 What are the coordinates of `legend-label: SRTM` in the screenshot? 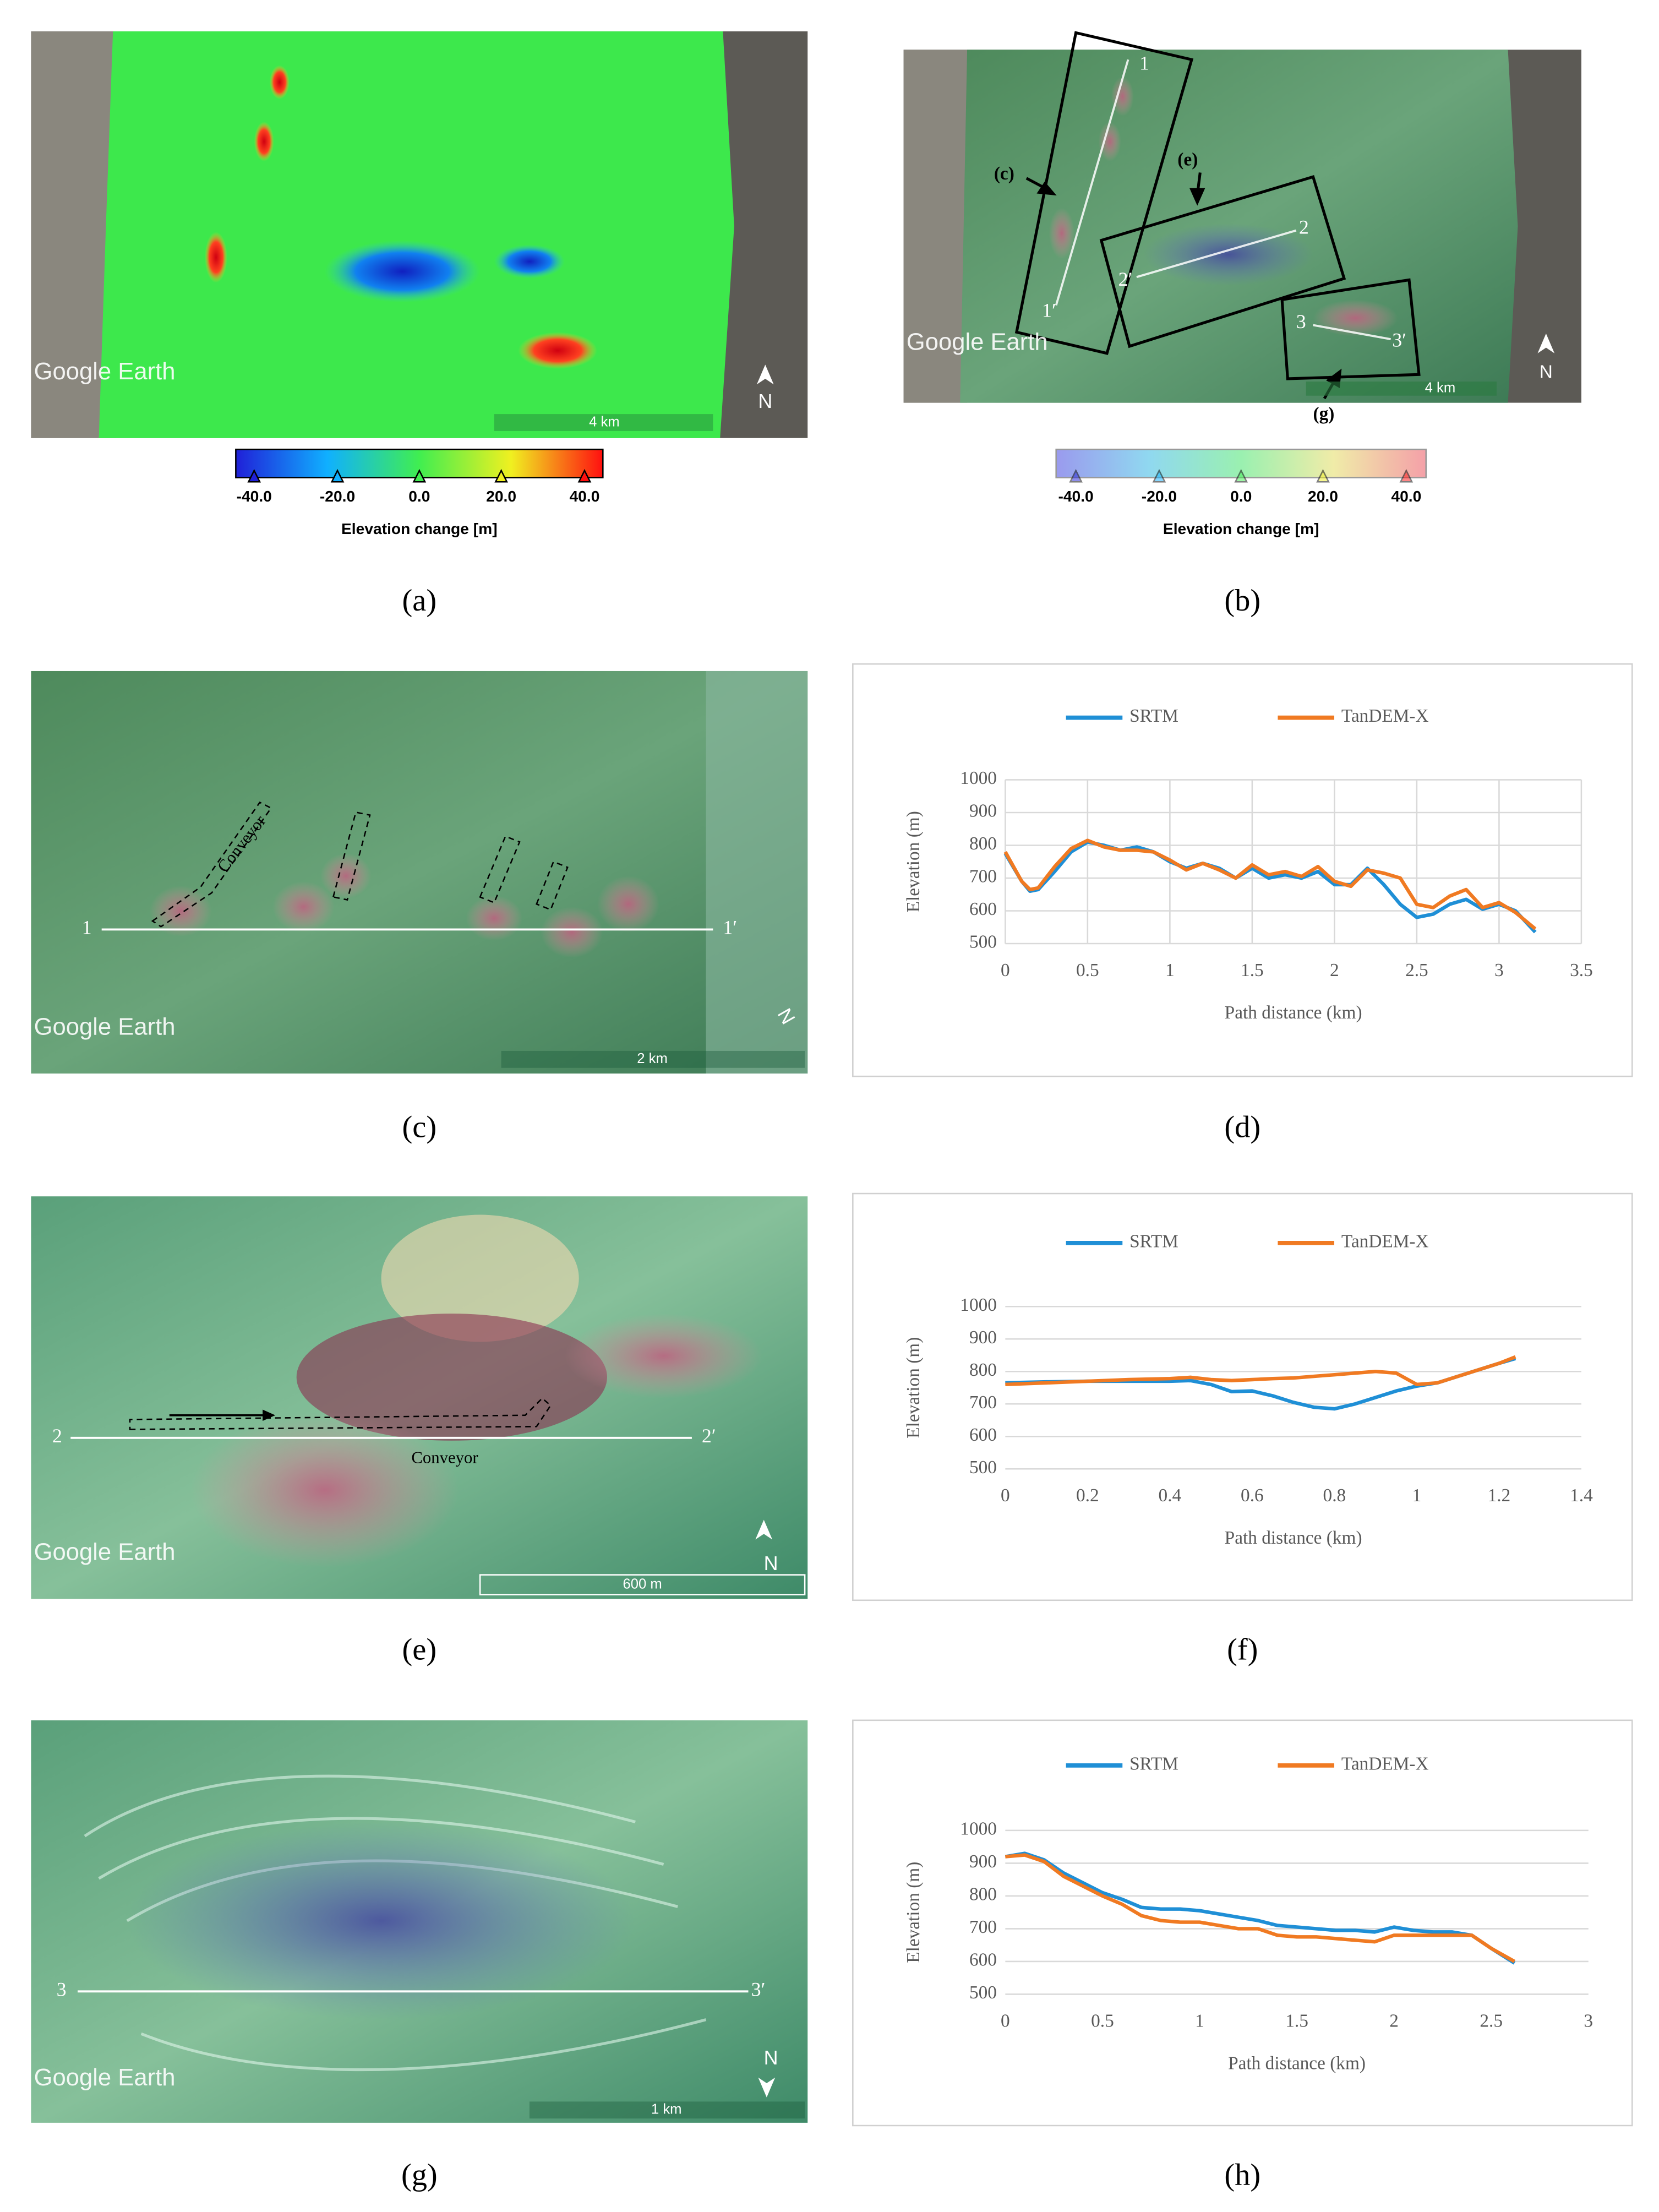 It's located at (1153, 1241).